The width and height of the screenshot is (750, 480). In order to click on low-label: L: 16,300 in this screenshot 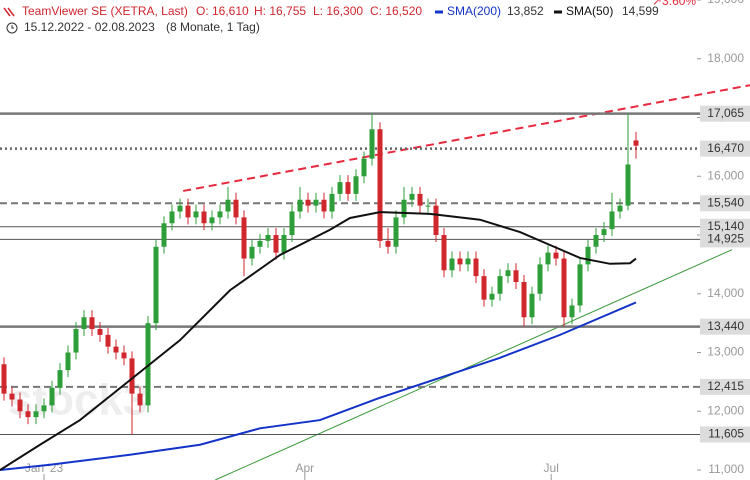, I will do `click(338, 11)`.